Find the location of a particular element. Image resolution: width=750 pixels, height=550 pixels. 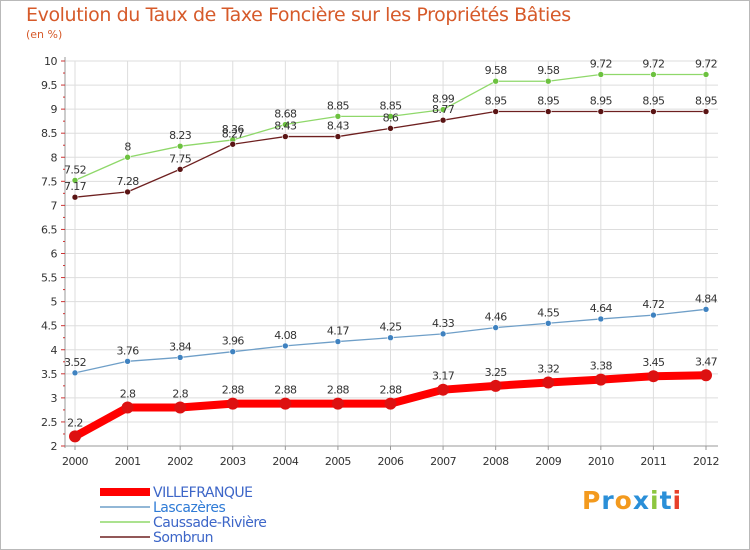

data-label: 8.43 is located at coordinates (285, 126).